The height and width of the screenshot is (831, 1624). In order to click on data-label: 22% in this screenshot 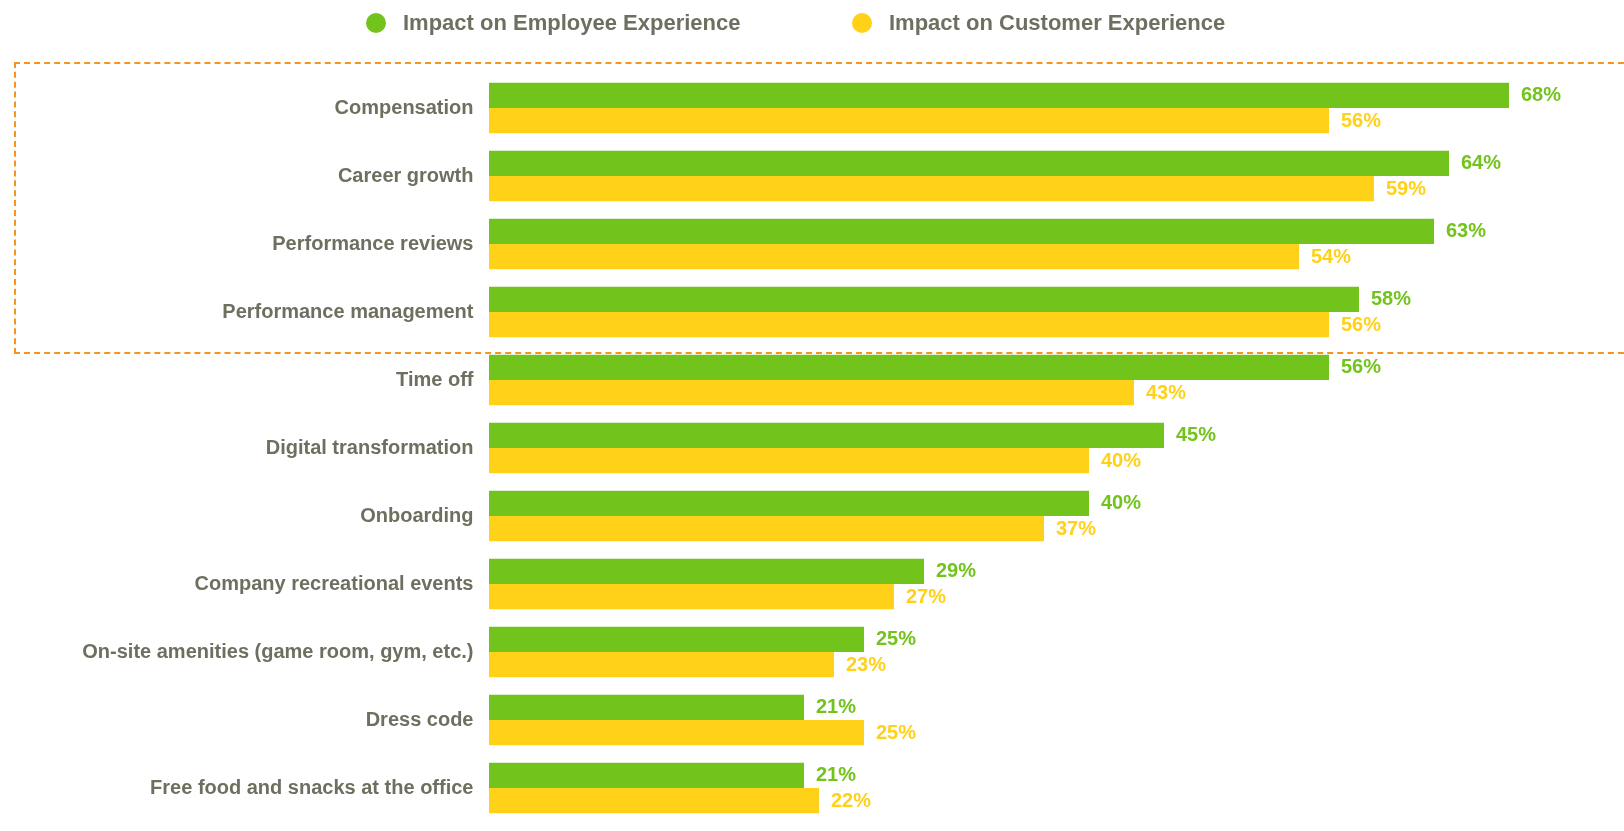, I will do `click(851, 799)`.